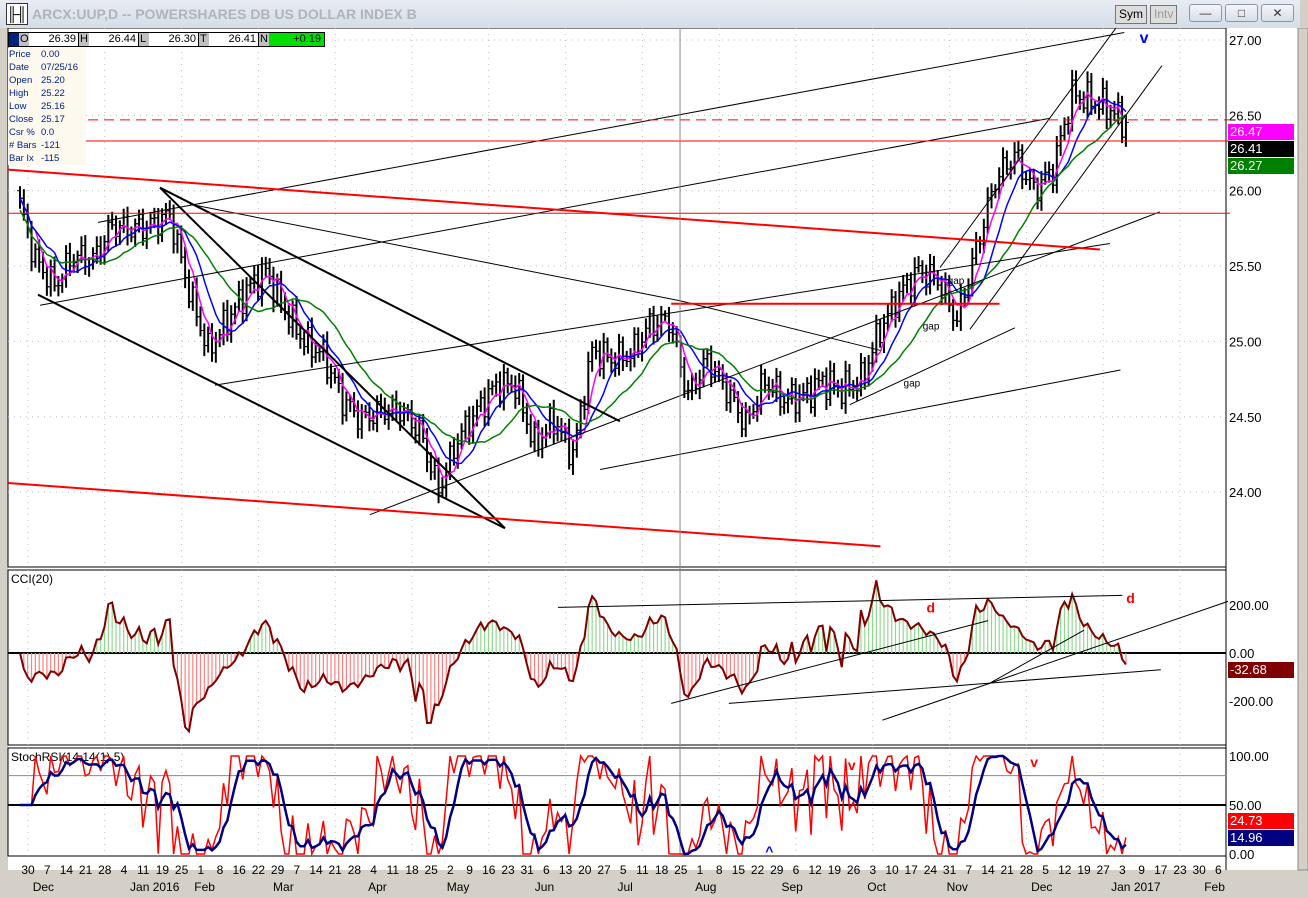 The width and height of the screenshot is (1308, 898). What do you see at coordinates (47, 54) in the screenshot?
I see `info-row: Price 0.00` at bounding box center [47, 54].